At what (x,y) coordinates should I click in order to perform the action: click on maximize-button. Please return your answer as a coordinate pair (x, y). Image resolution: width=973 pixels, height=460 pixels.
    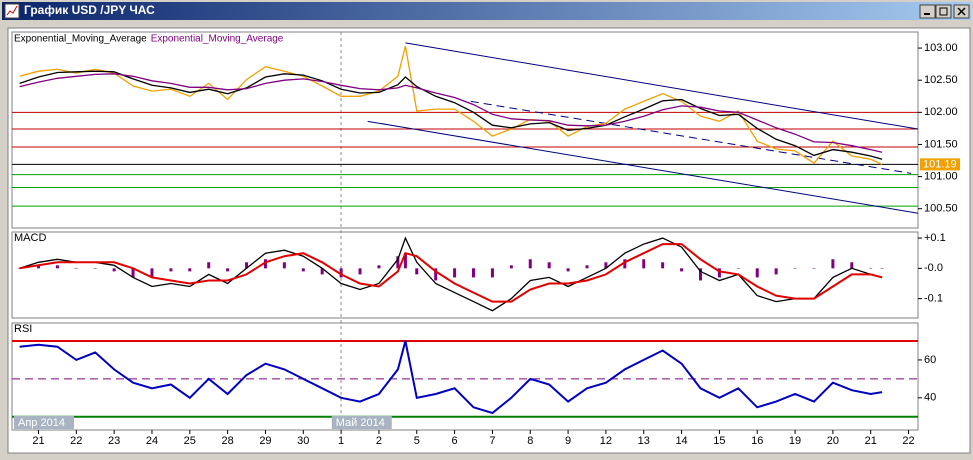
    Looking at the image, I should click on (943, 11).